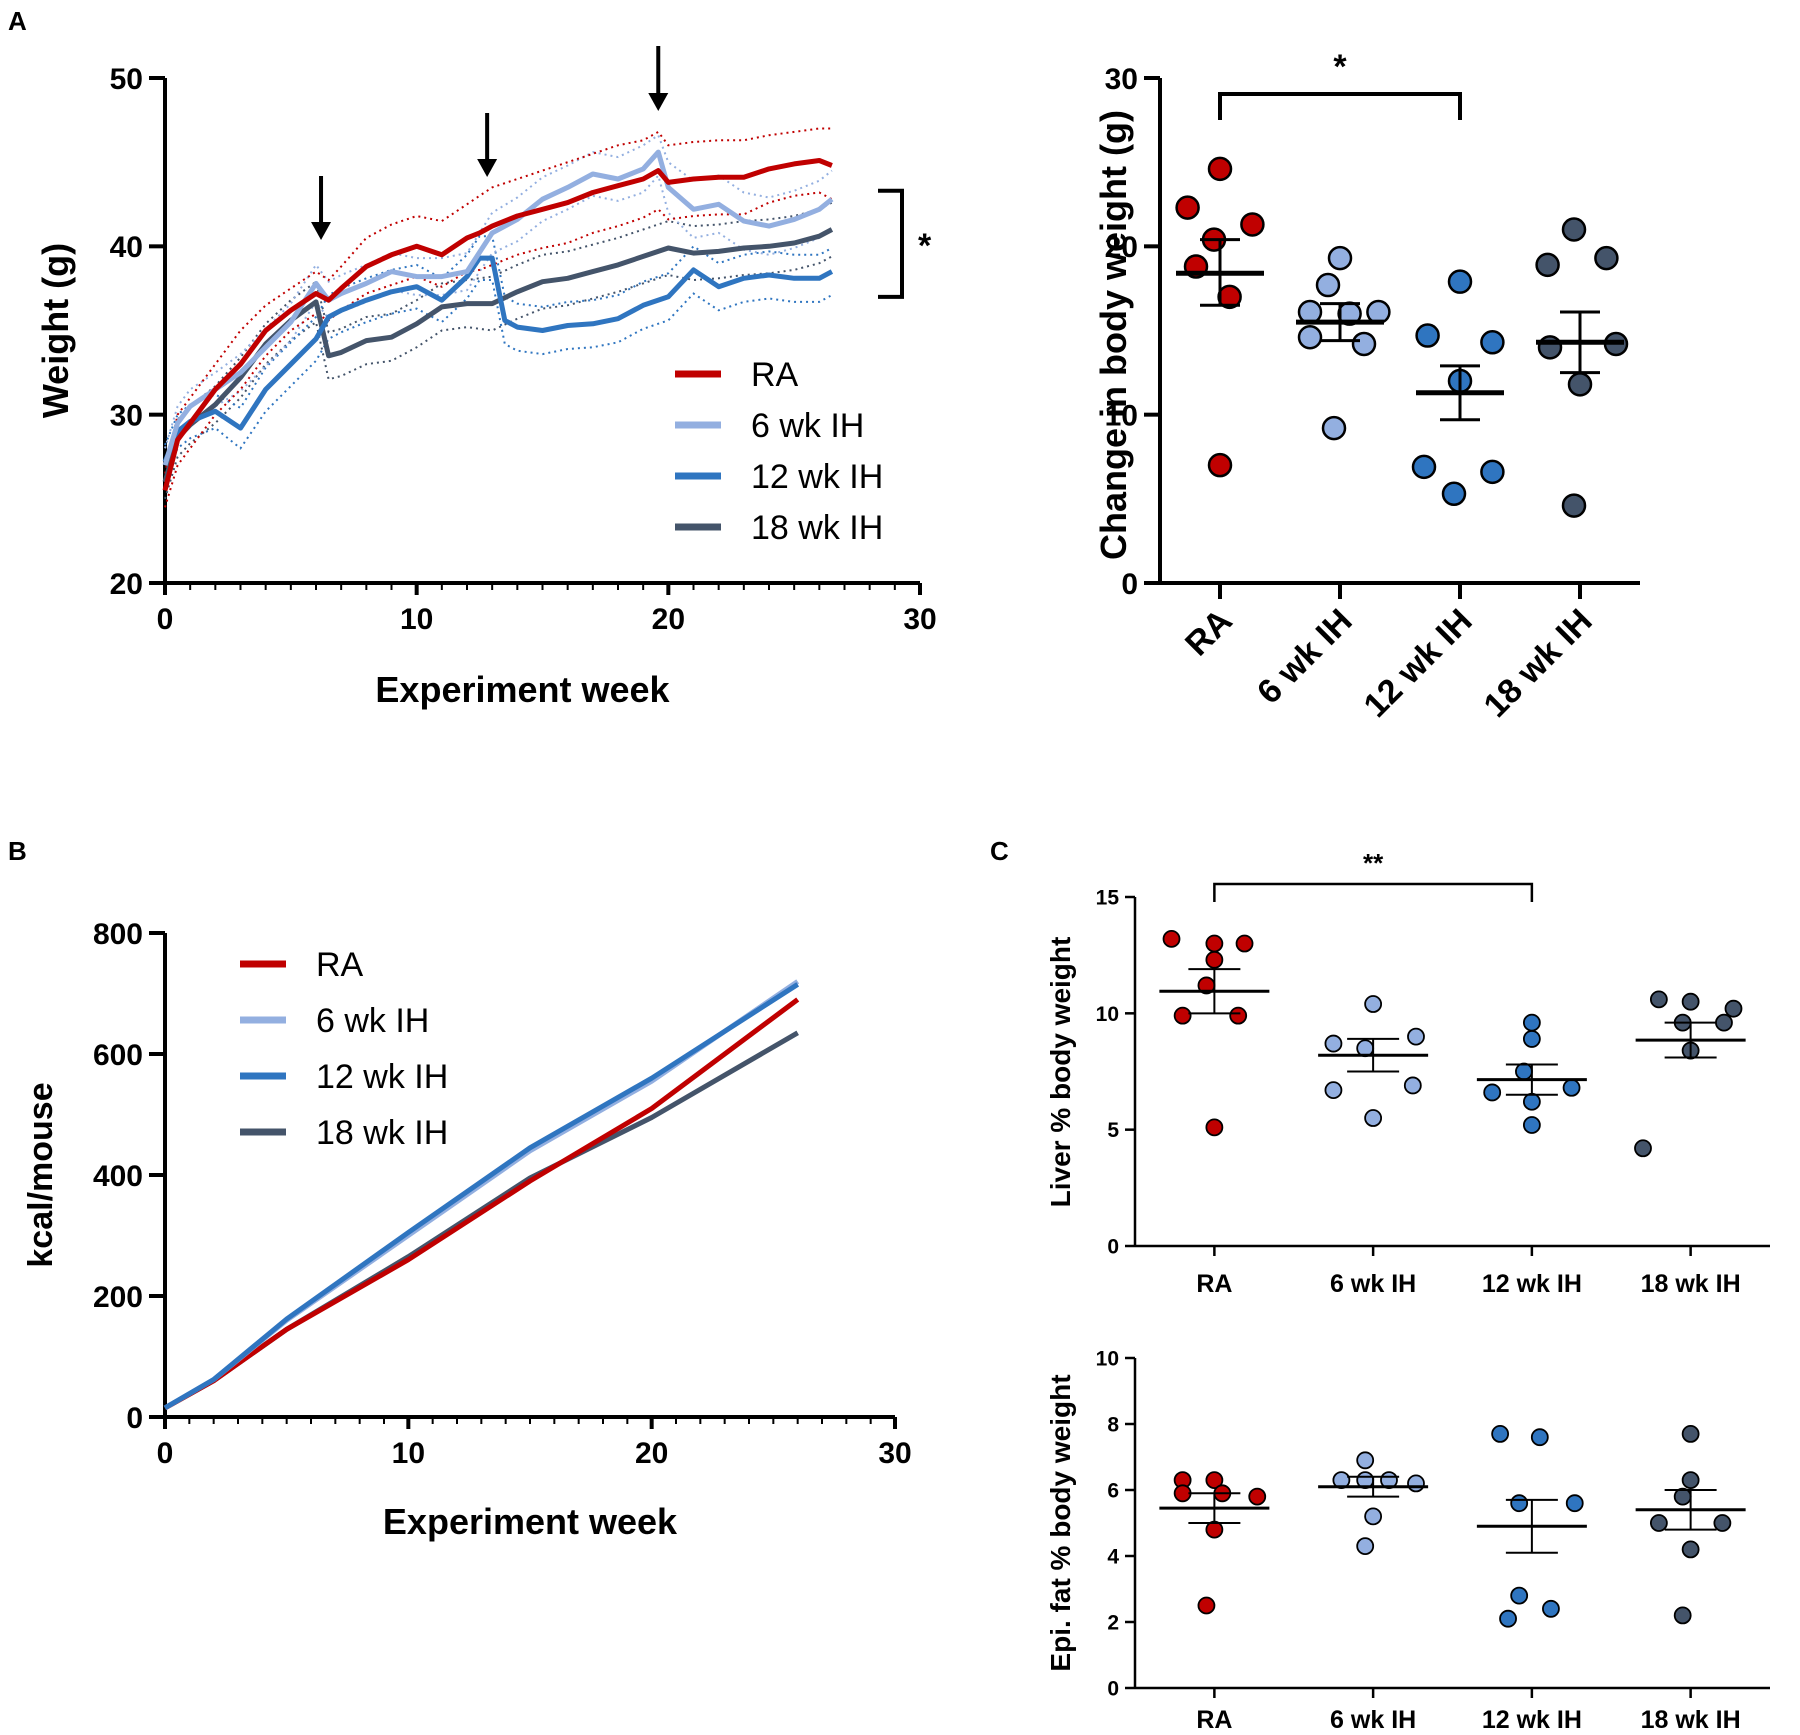 This screenshot has height=1735, width=1800. What do you see at coordinates (126, 247) in the screenshot?
I see `y-tick-label: 40` at bounding box center [126, 247].